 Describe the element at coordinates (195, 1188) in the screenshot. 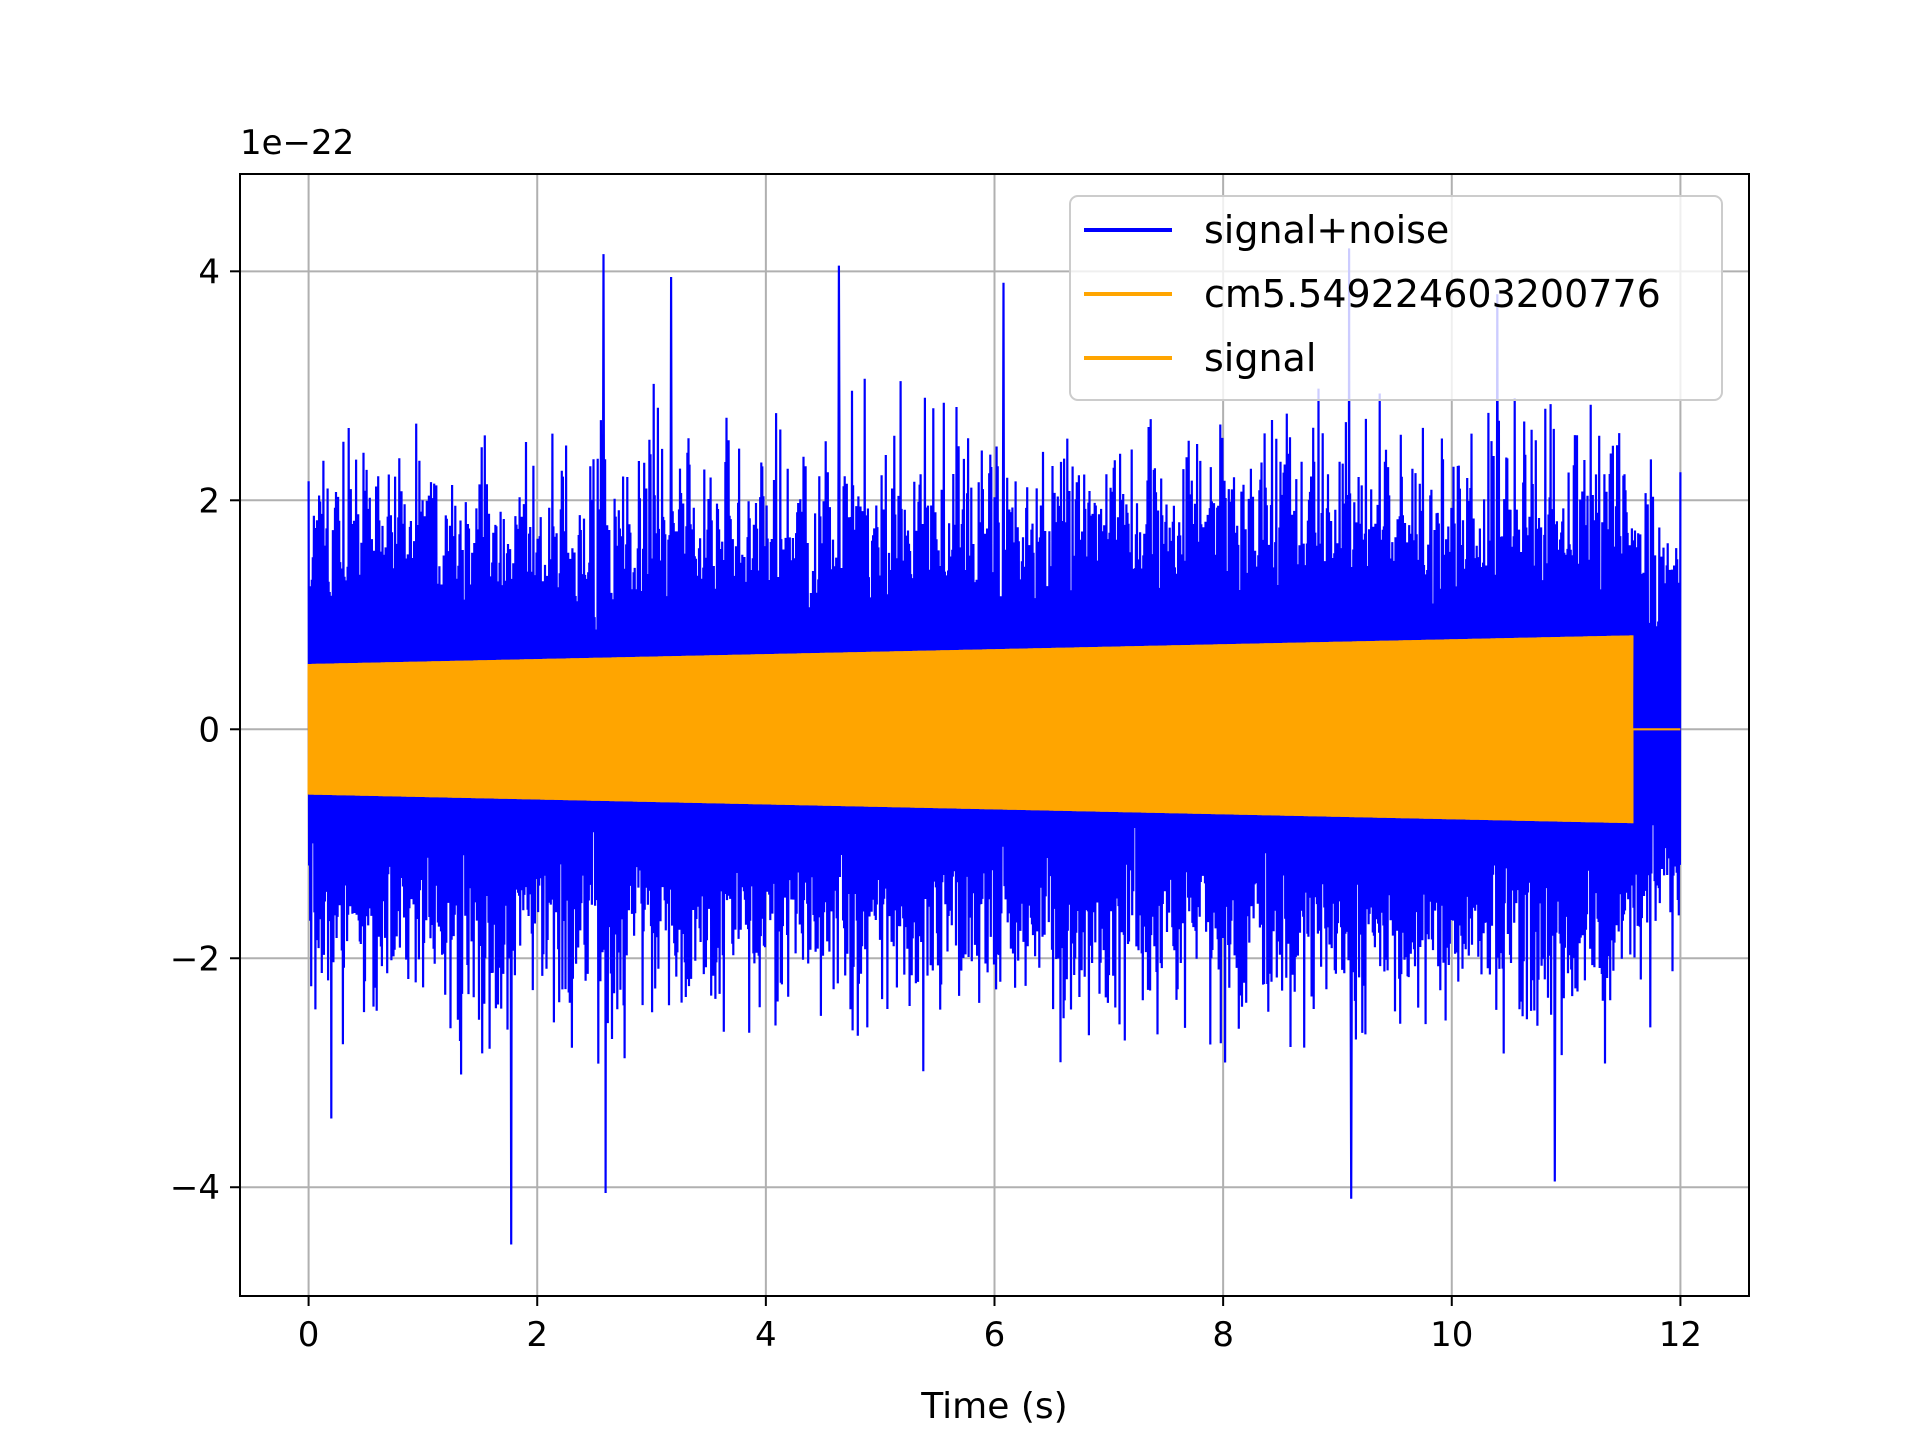

I see `y-tick-label-0: −4` at that location.